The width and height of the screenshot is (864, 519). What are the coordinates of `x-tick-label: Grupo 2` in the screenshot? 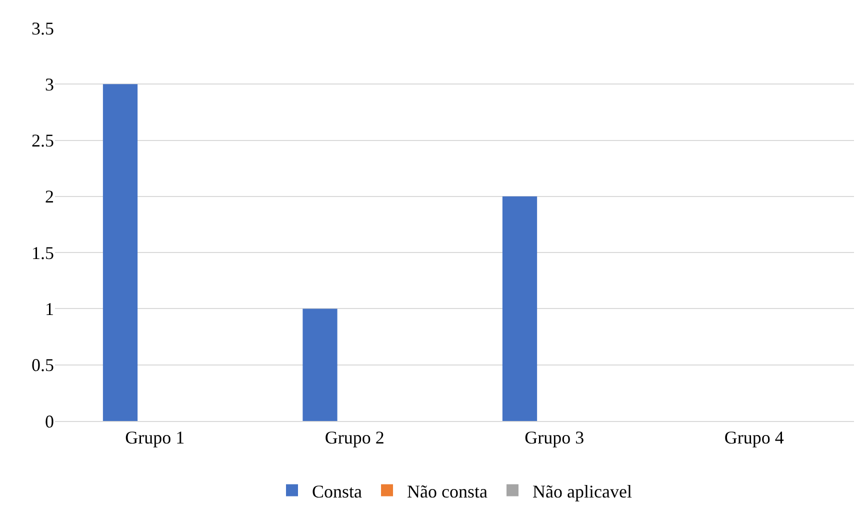 It's located at (354, 438).